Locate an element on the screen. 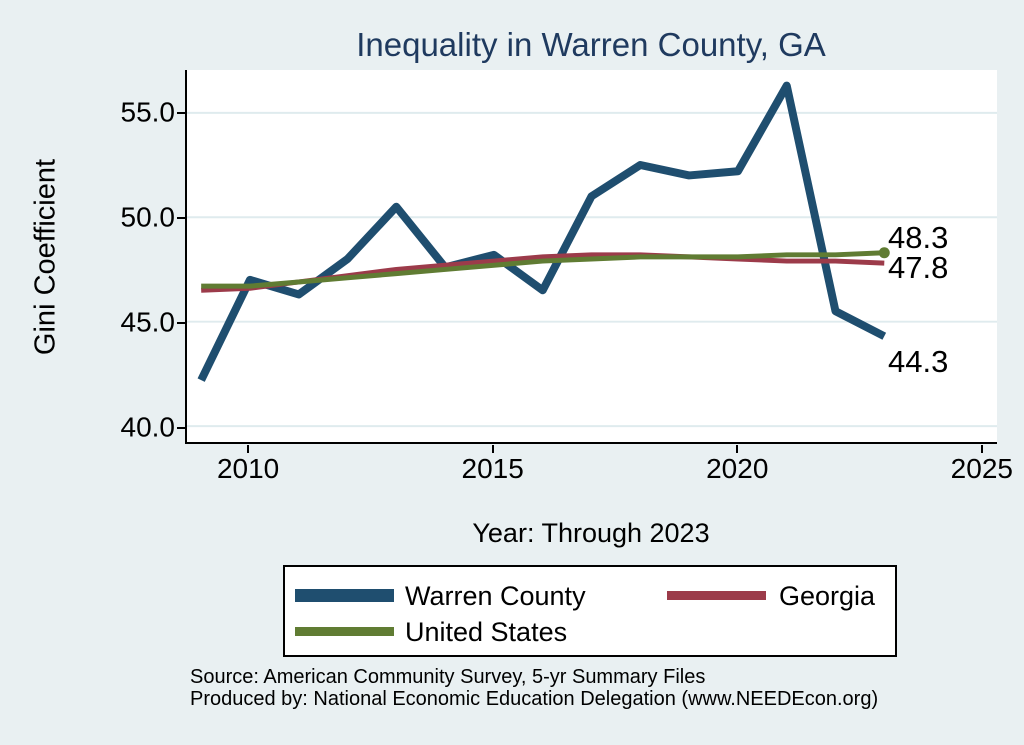 The height and width of the screenshot is (745, 1024). x-tick-label: 2025 is located at coordinates (981, 468).